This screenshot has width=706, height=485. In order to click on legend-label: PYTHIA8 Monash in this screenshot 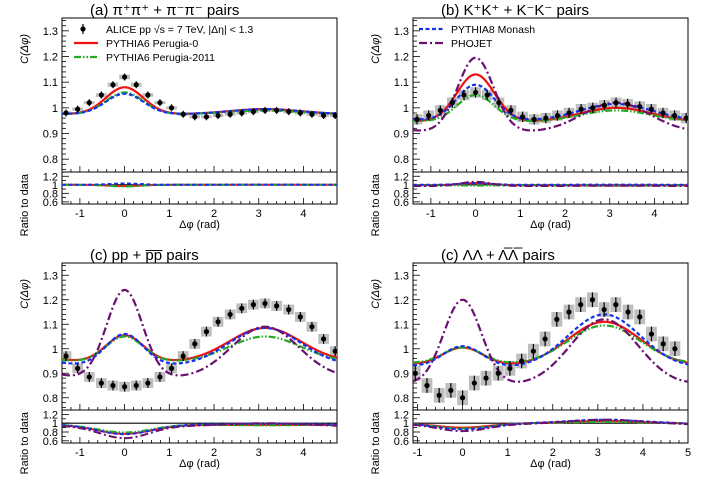, I will do `click(493, 30)`.